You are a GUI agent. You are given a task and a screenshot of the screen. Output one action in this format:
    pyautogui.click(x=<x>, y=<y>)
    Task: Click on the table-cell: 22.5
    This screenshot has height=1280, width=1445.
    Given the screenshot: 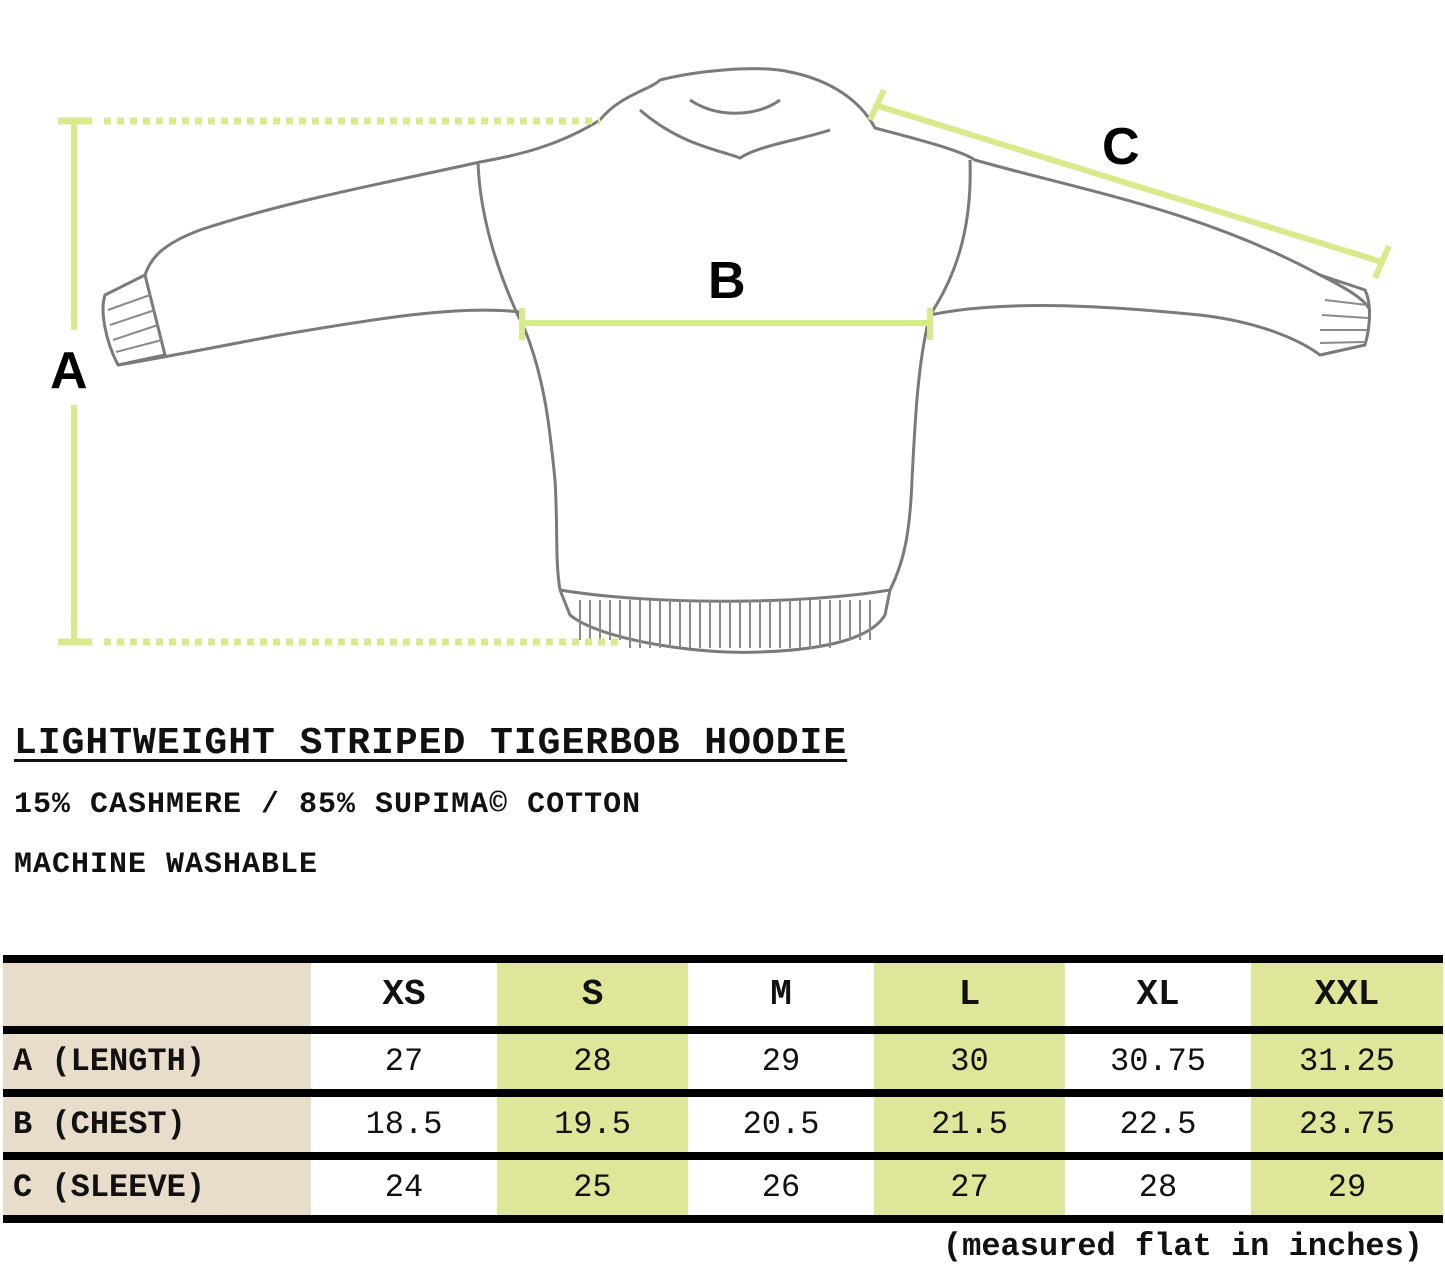 What is the action you would take?
    pyautogui.click(x=1158, y=1122)
    